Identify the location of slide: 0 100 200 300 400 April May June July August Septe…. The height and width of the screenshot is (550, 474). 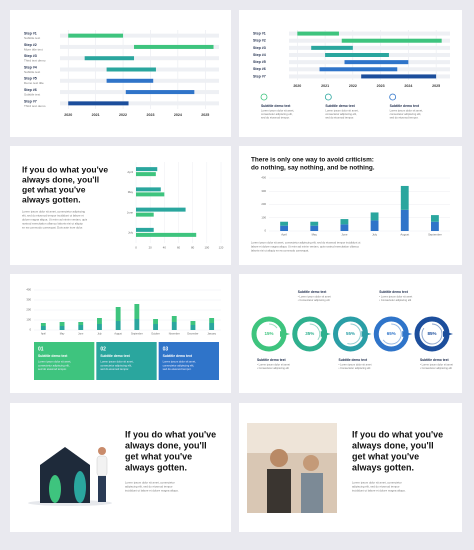
(120, 333).